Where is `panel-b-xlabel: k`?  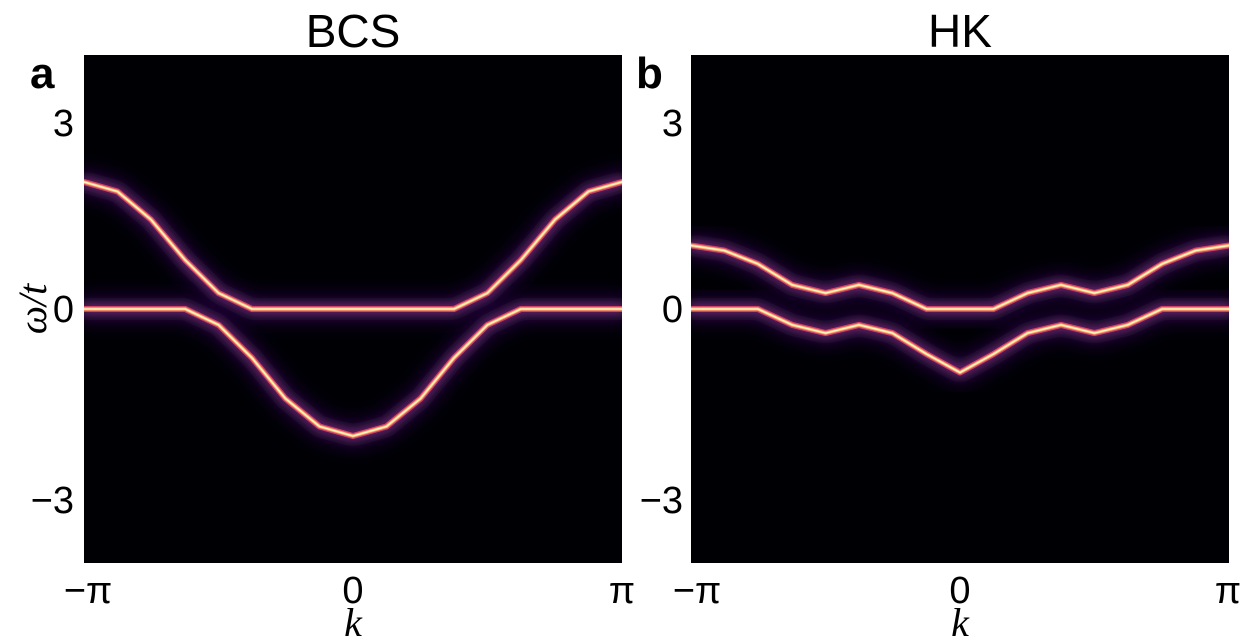 panel-b-xlabel: k is located at coordinates (960, 620).